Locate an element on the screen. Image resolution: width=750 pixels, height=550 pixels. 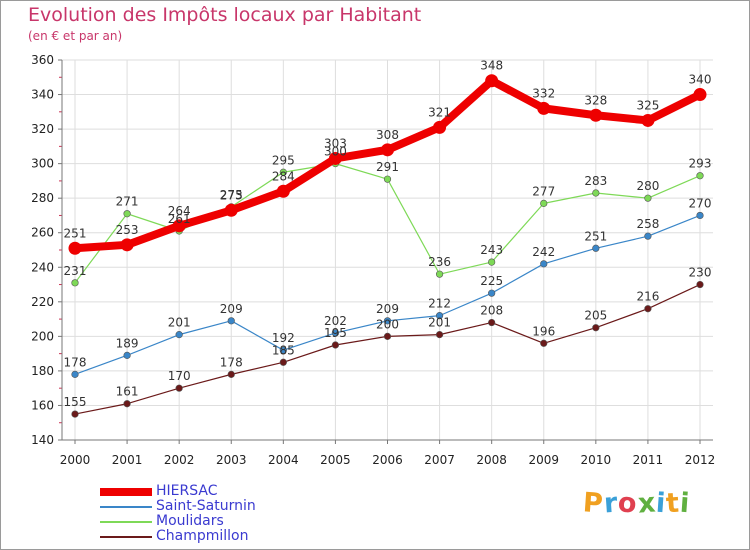
data-label-saint-saturnin: 202 is located at coordinates (335, 321).